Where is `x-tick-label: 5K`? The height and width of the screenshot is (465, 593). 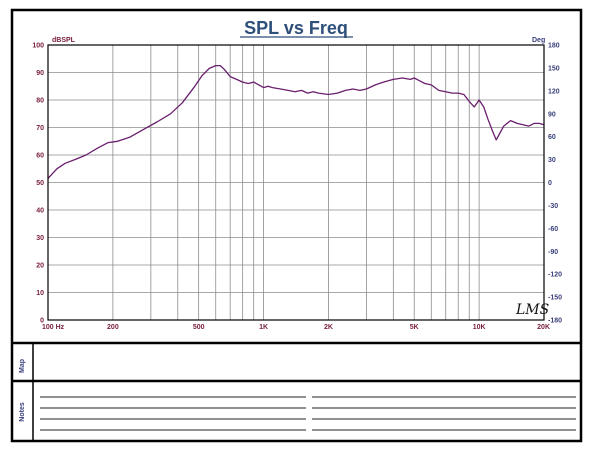
x-tick-label: 5K is located at coordinates (414, 327).